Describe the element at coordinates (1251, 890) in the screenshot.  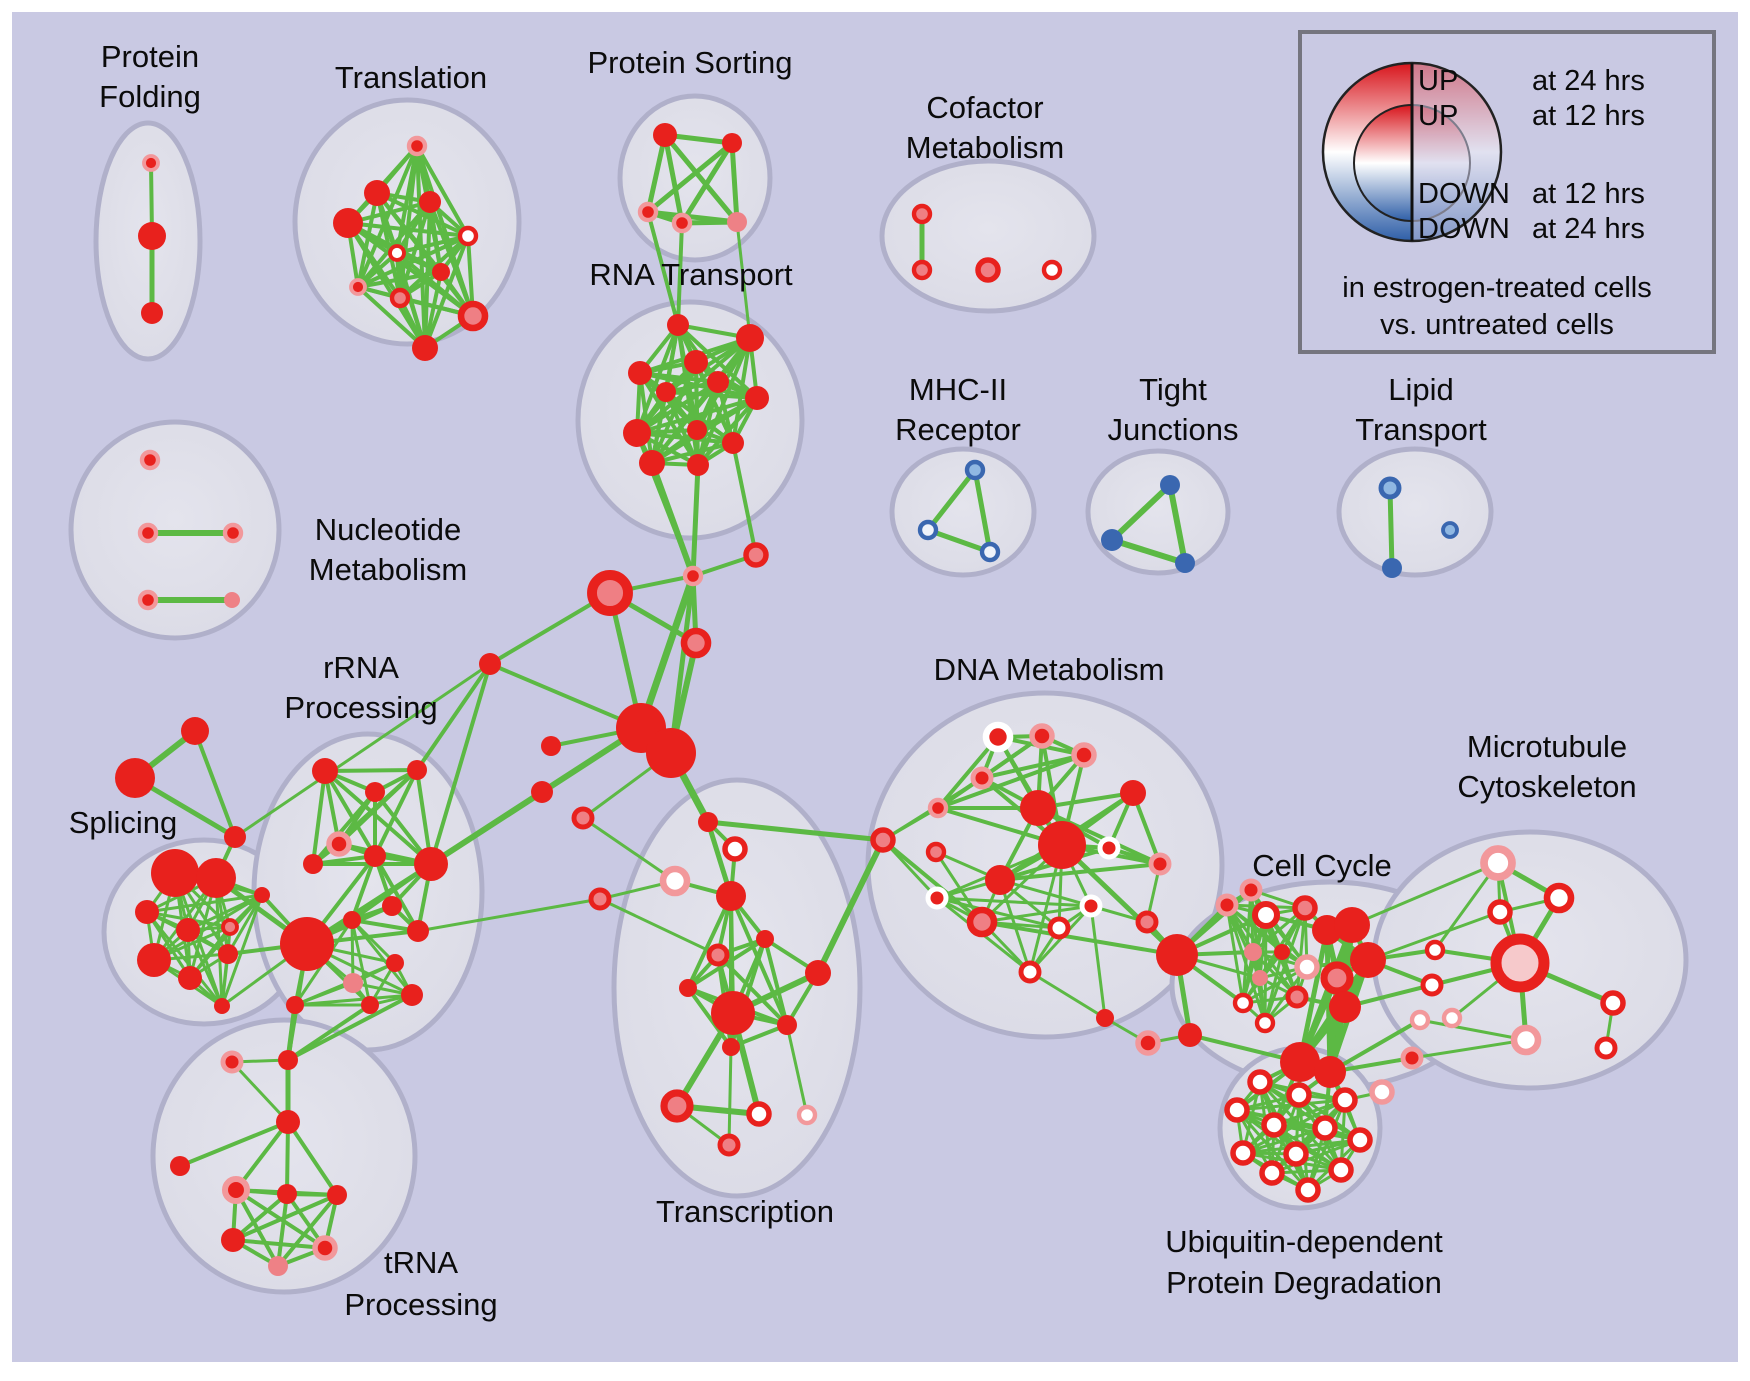
I see `gene-node-c3` at that location.